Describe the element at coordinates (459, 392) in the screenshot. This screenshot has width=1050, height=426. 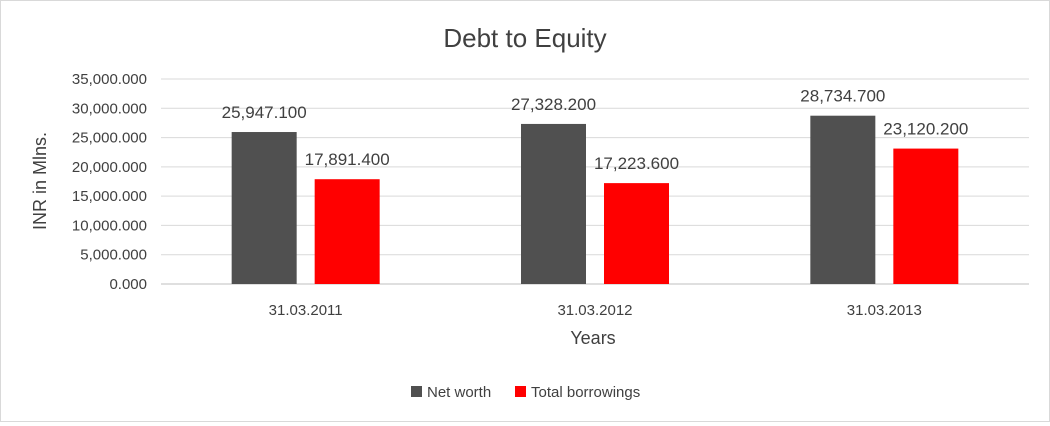
I see `legend-label: Net worth` at that location.